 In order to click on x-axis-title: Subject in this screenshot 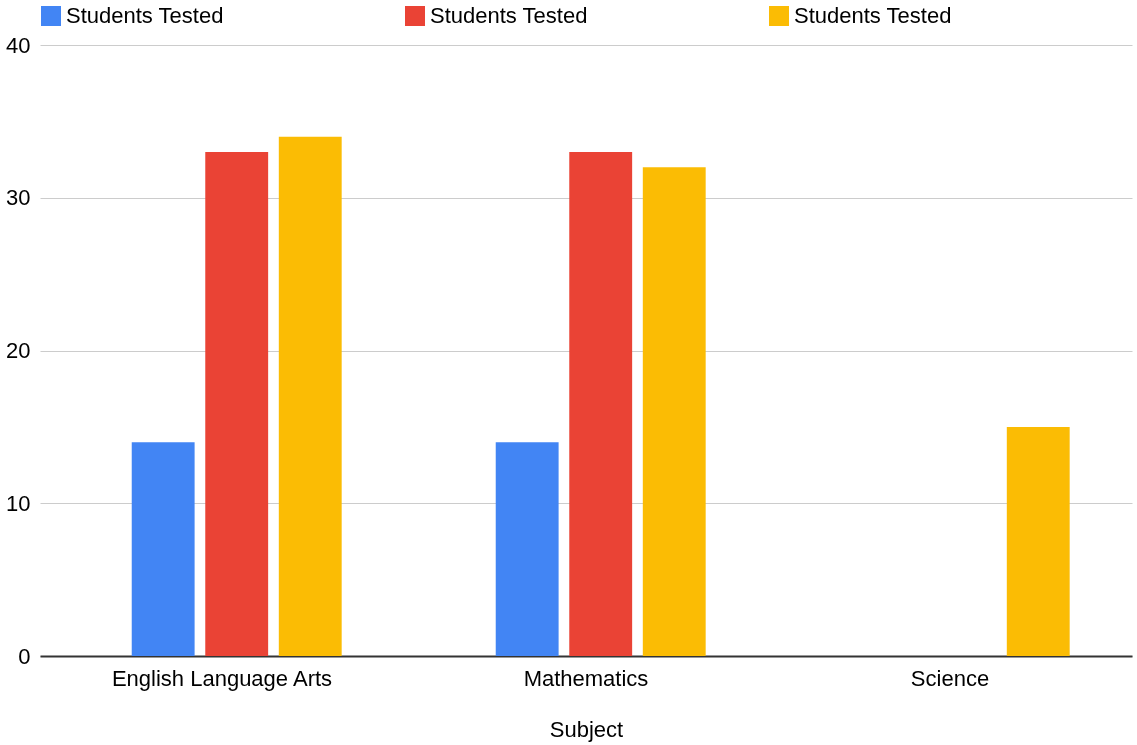, I will do `click(586, 729)`.